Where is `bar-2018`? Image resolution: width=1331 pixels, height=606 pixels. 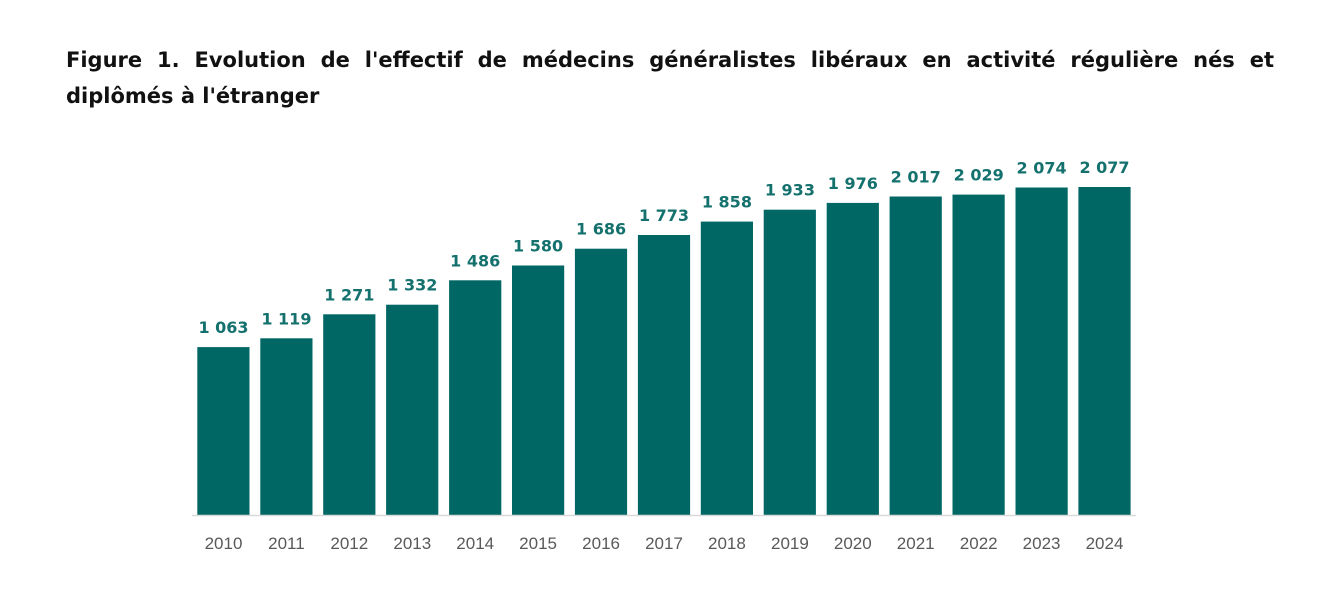 bar-2018 is located at coordinates (726, 368).